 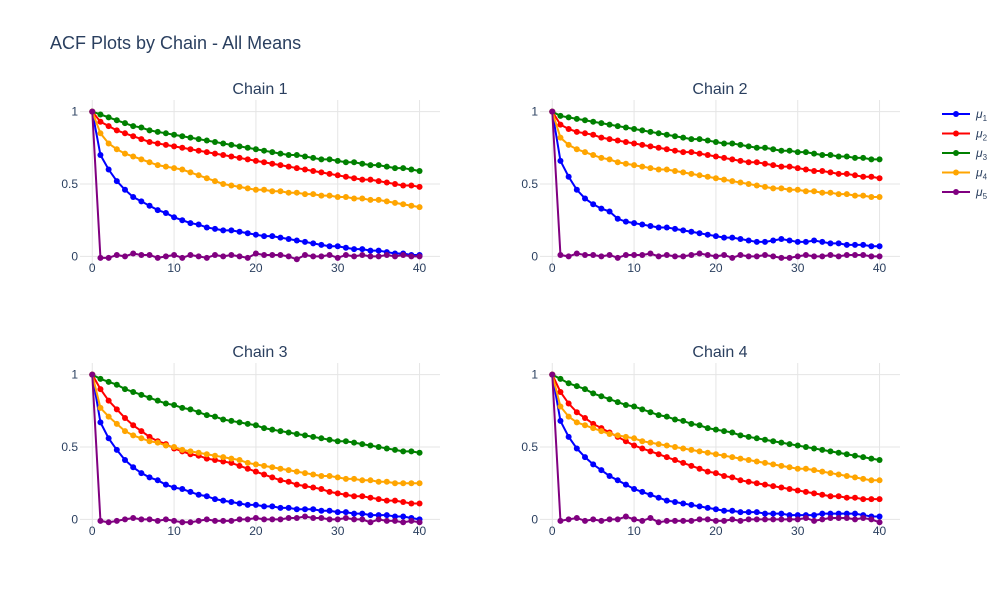 I want to click on x-tick-label: 0, so click(x=92, y=531).